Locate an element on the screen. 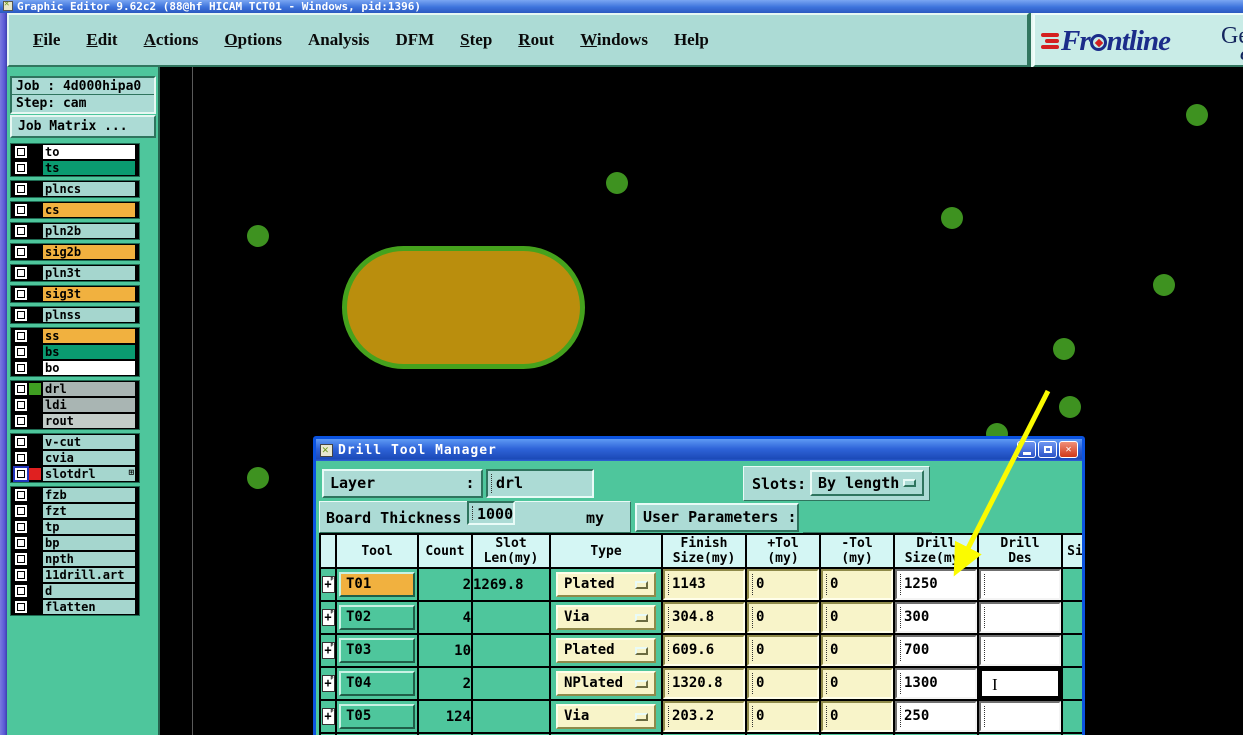 The width and height of the screenshot is (1243, 735). tool-button: T04 is located at coordinates (377, 683).